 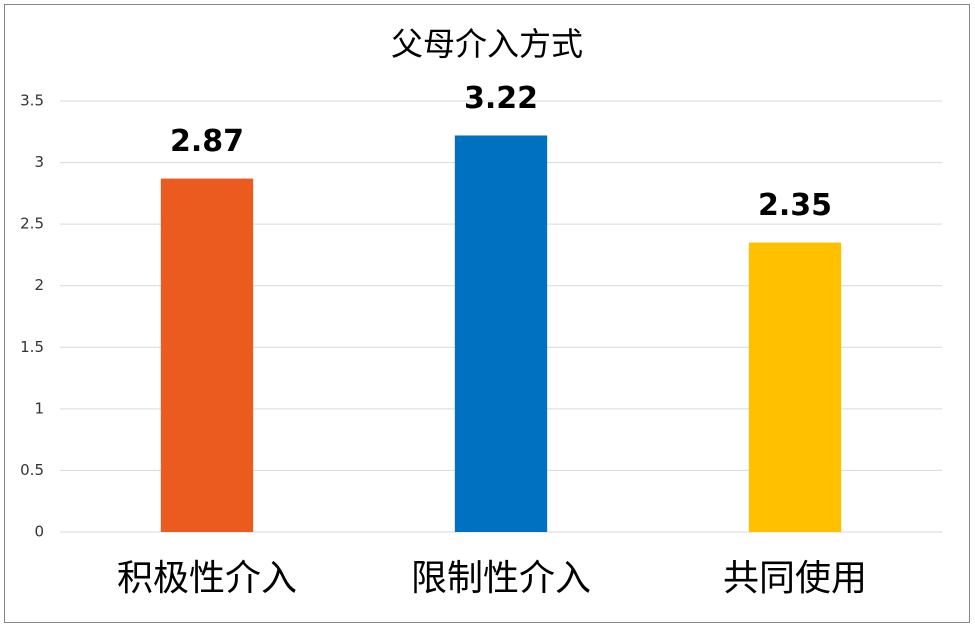 What do you see at coordinates (32, 347) in the screenshot?
I see `y-tick-label: 1.5` at bounding box center [32, 347].